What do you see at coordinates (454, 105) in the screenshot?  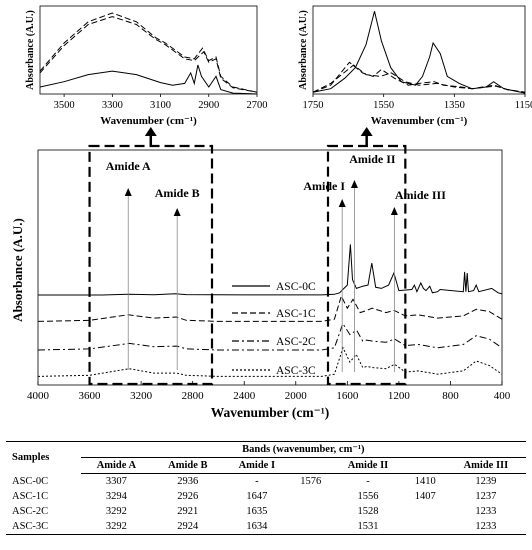 I see `inset-x-tick-label: 1350` at bounding box center [454, 105].